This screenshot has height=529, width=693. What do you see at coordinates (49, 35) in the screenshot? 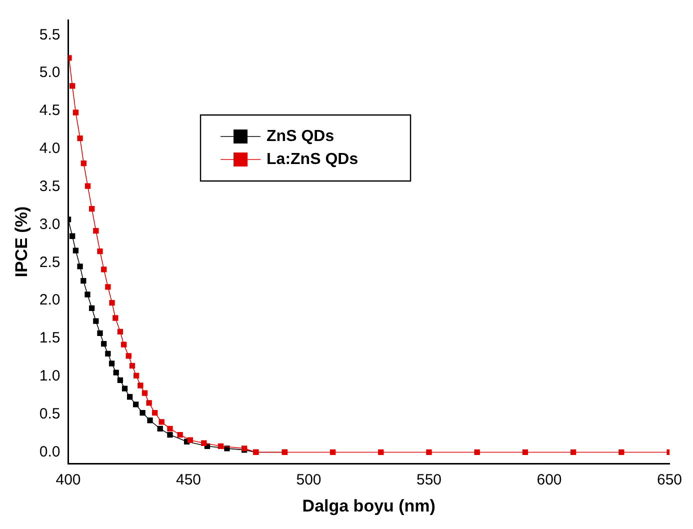
I see `y-tick-label: 5.5` at bounding box center [49, 35].